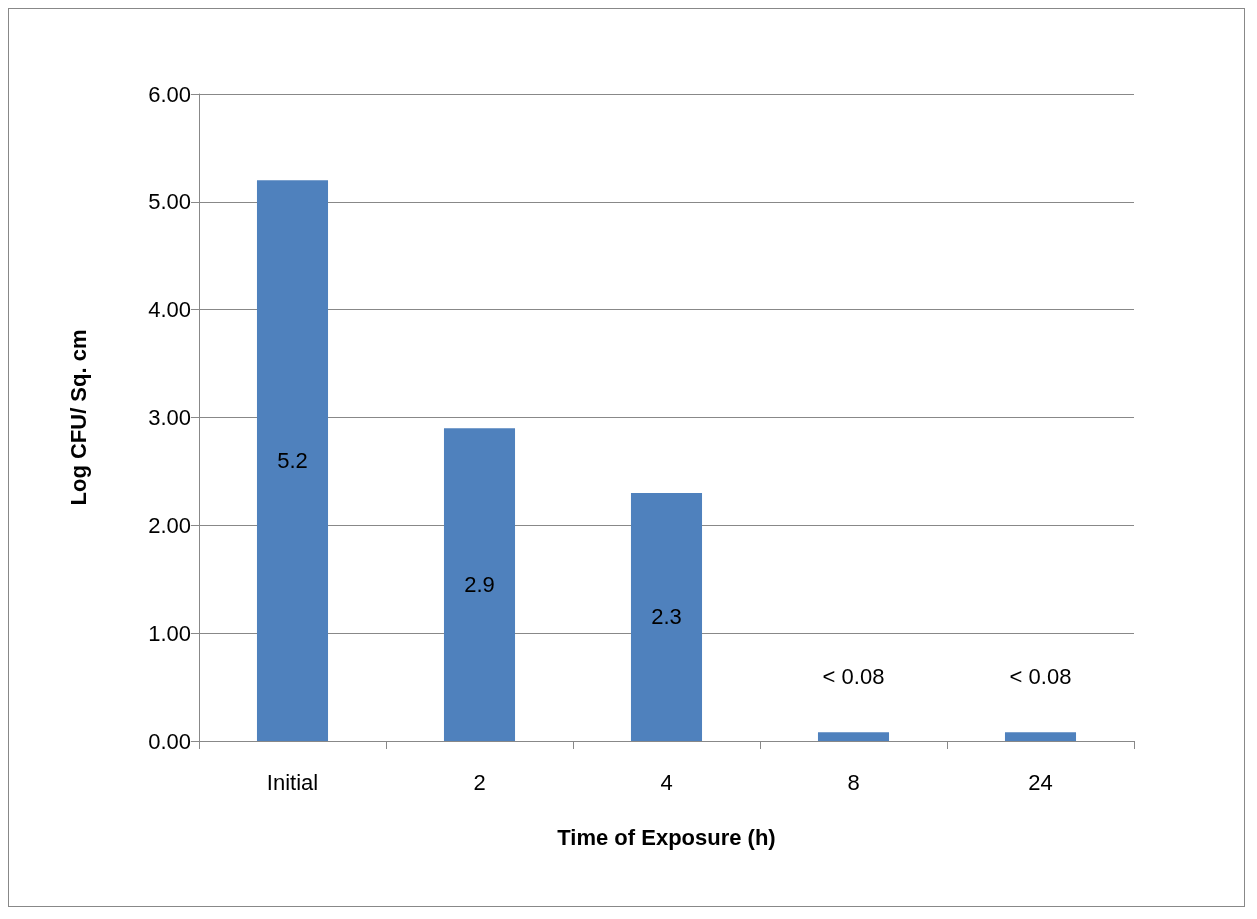  I want to click on x-tick-label: 8, so click(853, 782).